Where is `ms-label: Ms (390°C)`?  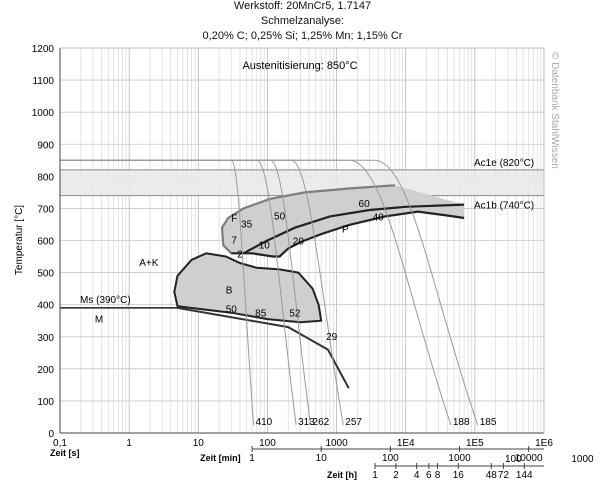 ms-label: Ms (390°C) is located at coordinates (105, 300).